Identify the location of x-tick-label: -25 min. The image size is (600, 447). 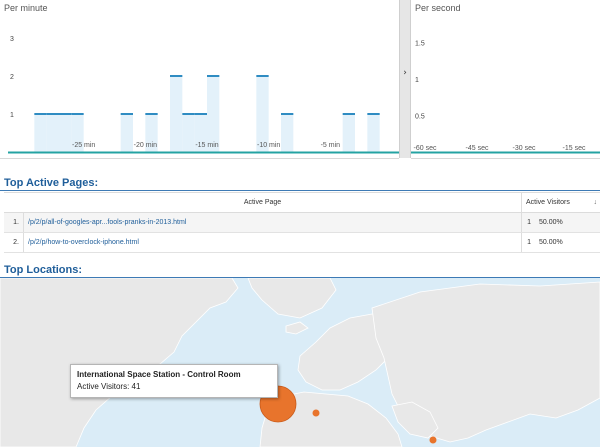
(83, 145).